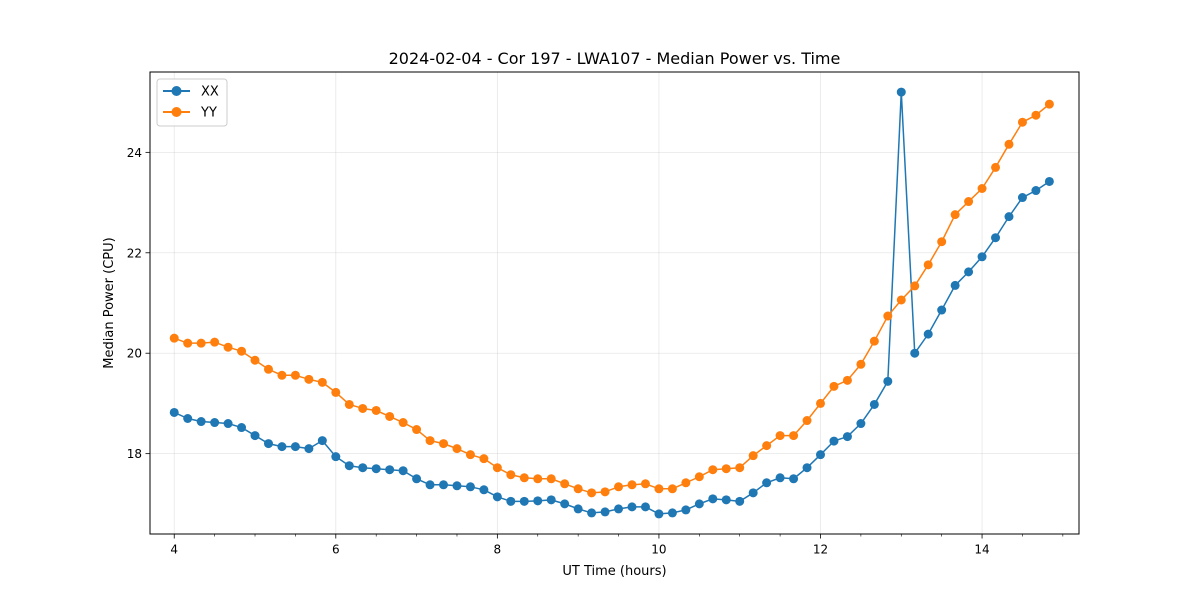 The height and width of the screenshot is (600, 1200). Describe the element at coordinates (109, 302) in the screenshot. I see `y-axis-label: Median Power (CPU)` at that location.